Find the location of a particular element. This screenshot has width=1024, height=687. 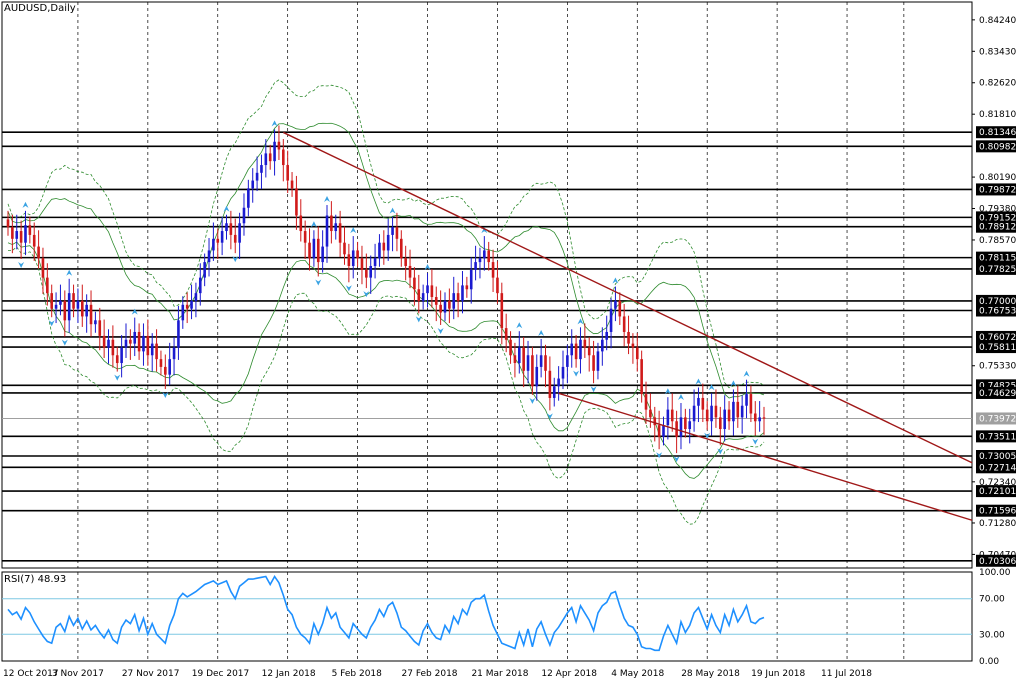

date-tick-label: 12 Apr 2018 is located at coordinates (569, 674).